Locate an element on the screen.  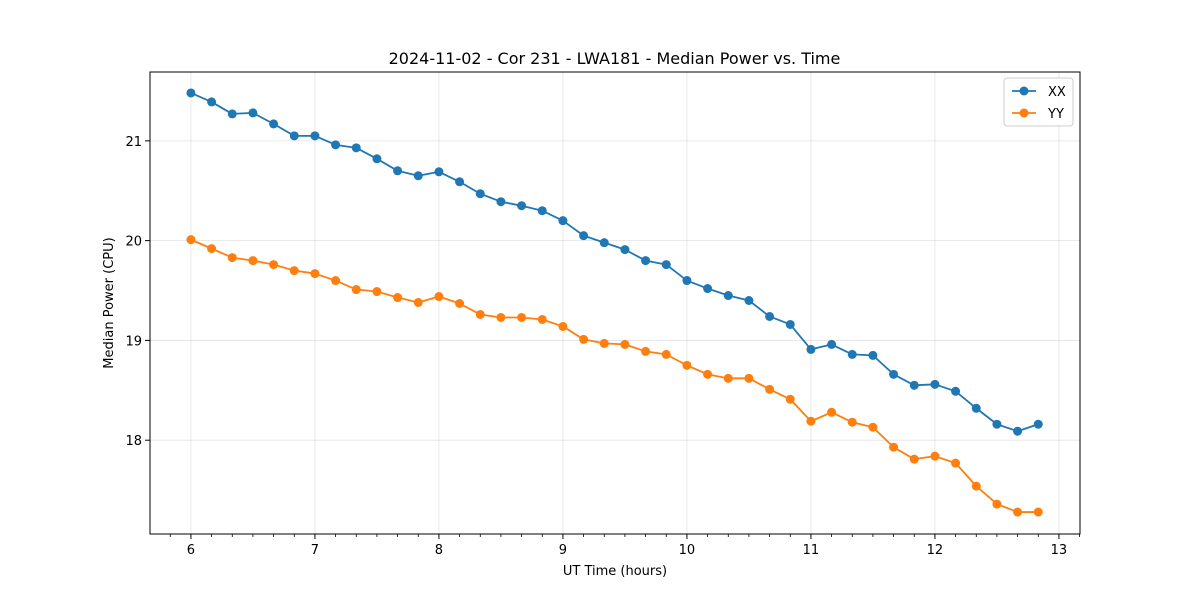
x-tick-label: 12 is located at coordinates (935, 550).